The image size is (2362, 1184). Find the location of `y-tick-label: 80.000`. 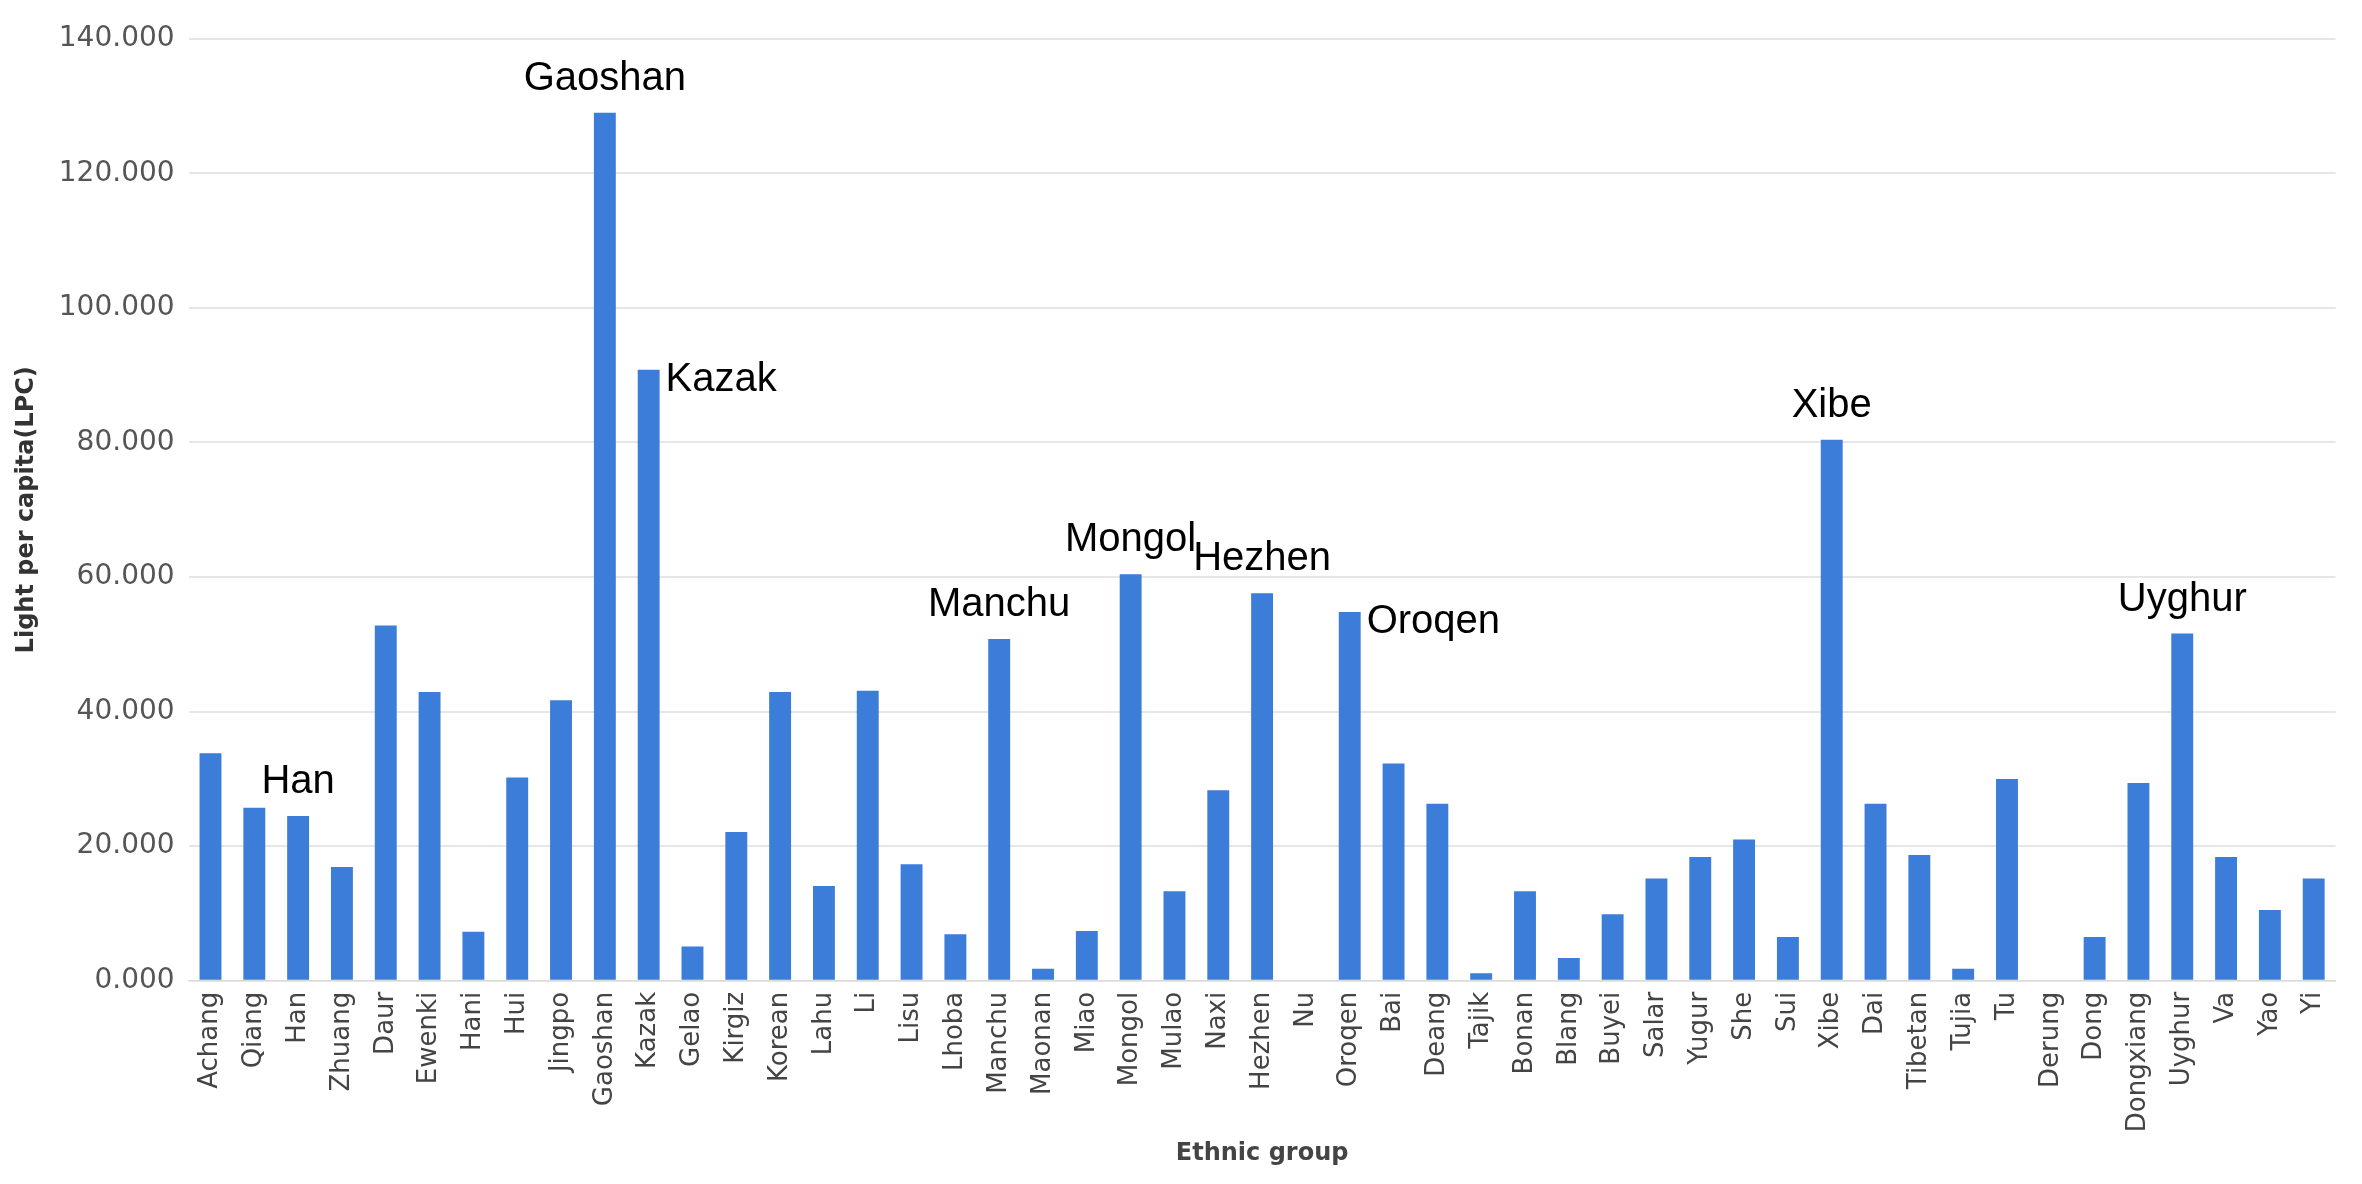

y-tick-label: 80.000 is located at coordinates (125, 440).